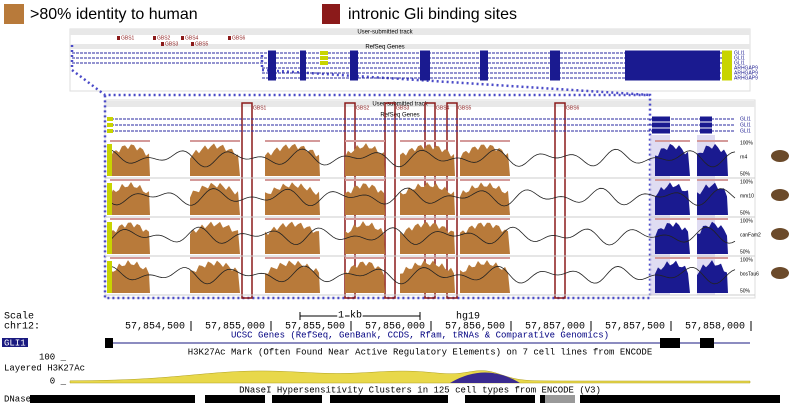  I want to click on axis-label: 100 _, so click(53, 357).